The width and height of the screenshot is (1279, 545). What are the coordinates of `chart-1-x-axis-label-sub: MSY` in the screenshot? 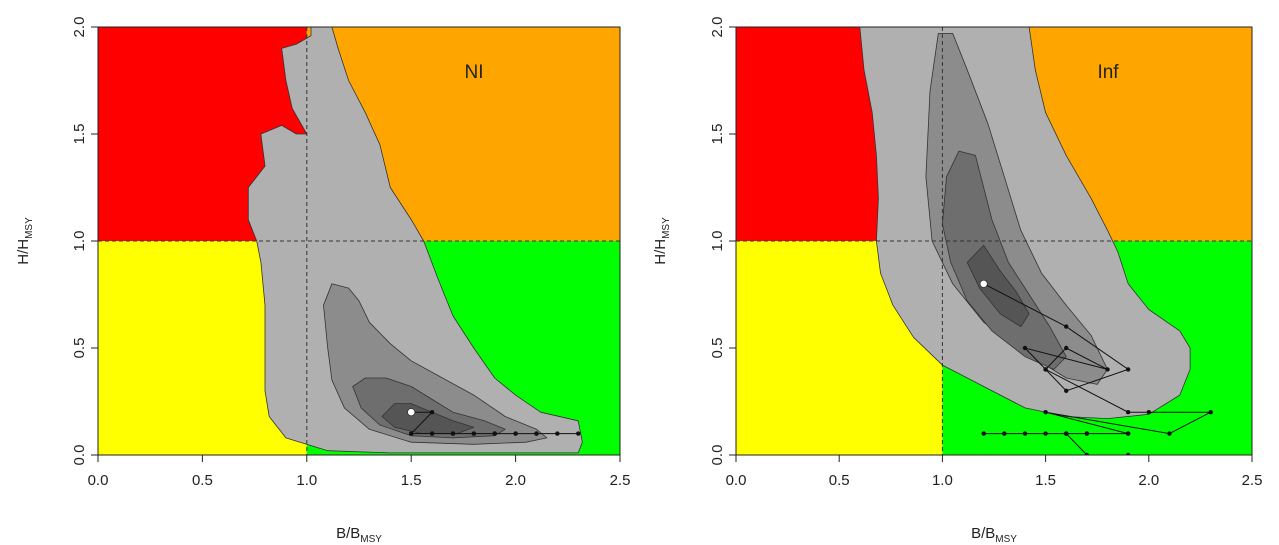 It's located at (371, 539).